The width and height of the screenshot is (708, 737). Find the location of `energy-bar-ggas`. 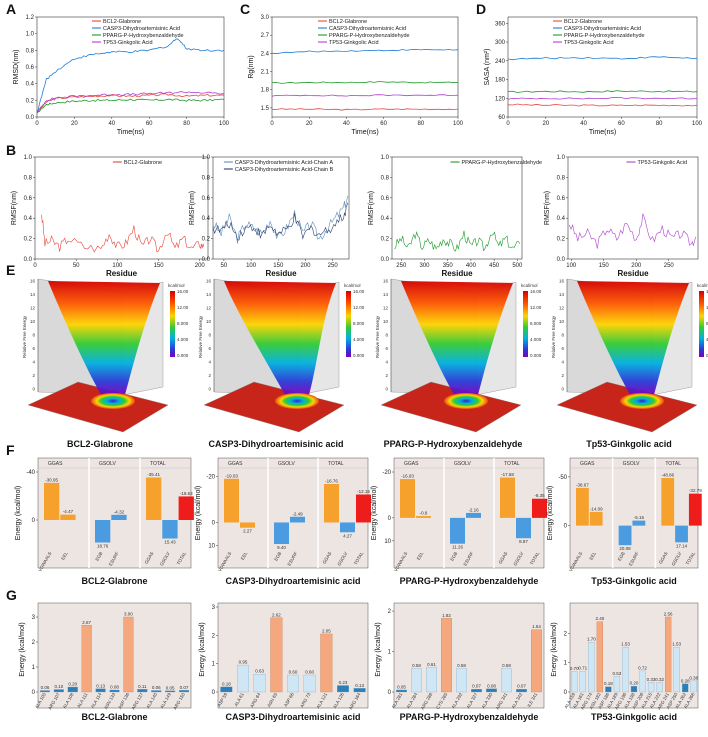

energy-bar-ggas is located at coordinates (507, 497).